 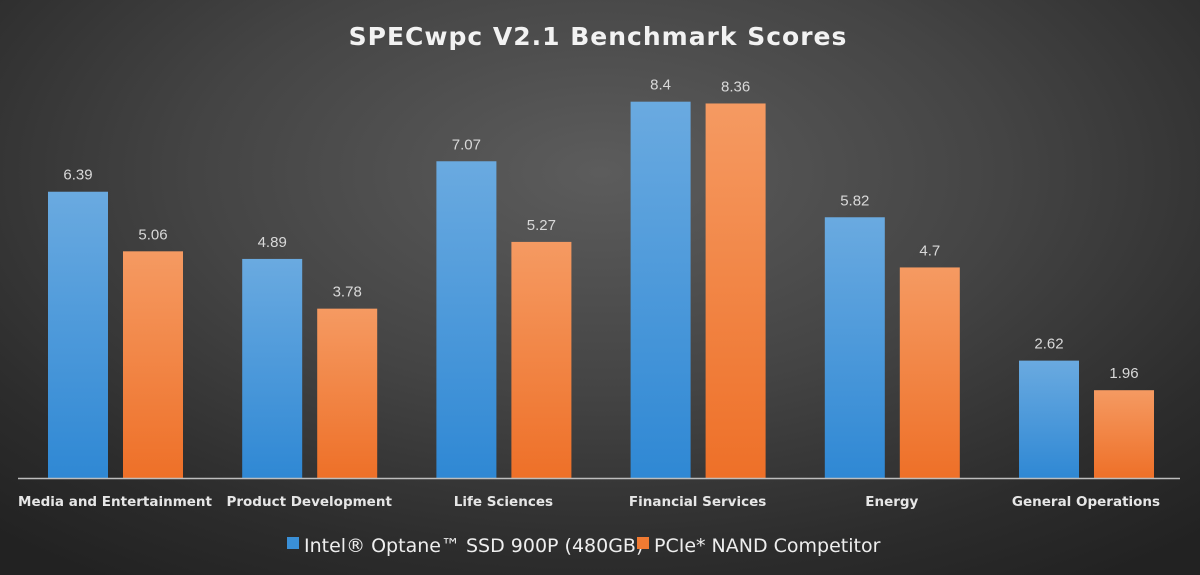 I want to click on legend-label: Intel® Optane™ SSD 900P (480GB), so click(x=473, y=546).